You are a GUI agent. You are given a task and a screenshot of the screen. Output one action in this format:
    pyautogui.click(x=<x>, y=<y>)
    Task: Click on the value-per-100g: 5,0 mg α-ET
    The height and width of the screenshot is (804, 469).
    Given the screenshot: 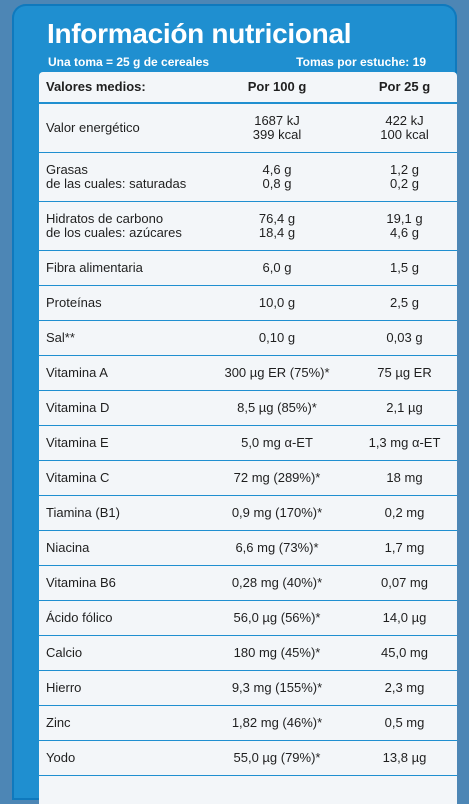 What is the action you would take?
    pyautogui.click(x=277, y=443)
    